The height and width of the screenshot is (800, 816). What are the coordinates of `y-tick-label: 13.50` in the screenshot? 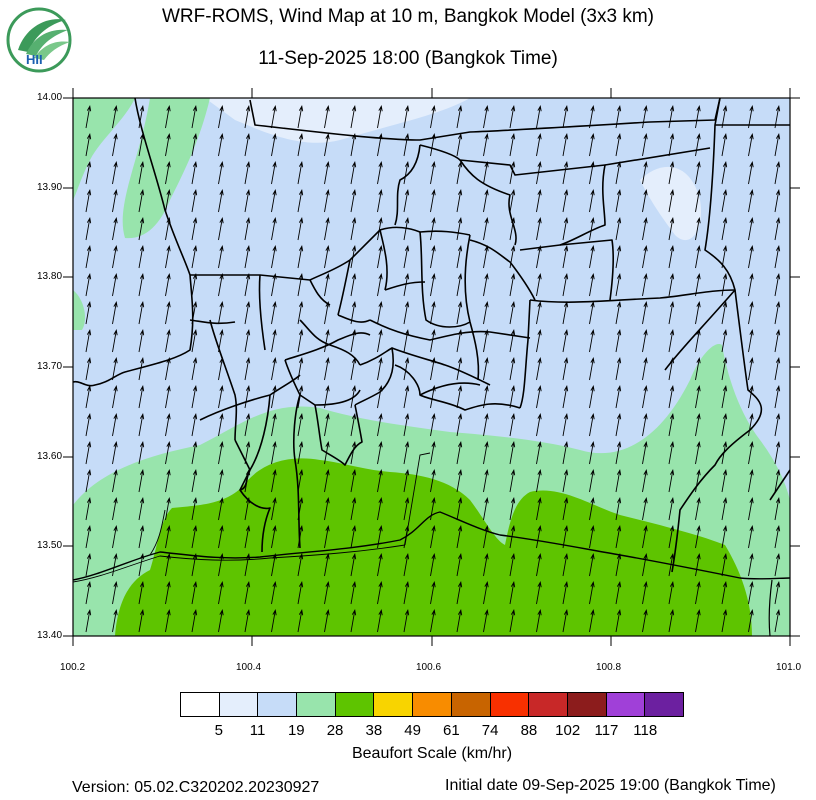 It's located at (50, 545).